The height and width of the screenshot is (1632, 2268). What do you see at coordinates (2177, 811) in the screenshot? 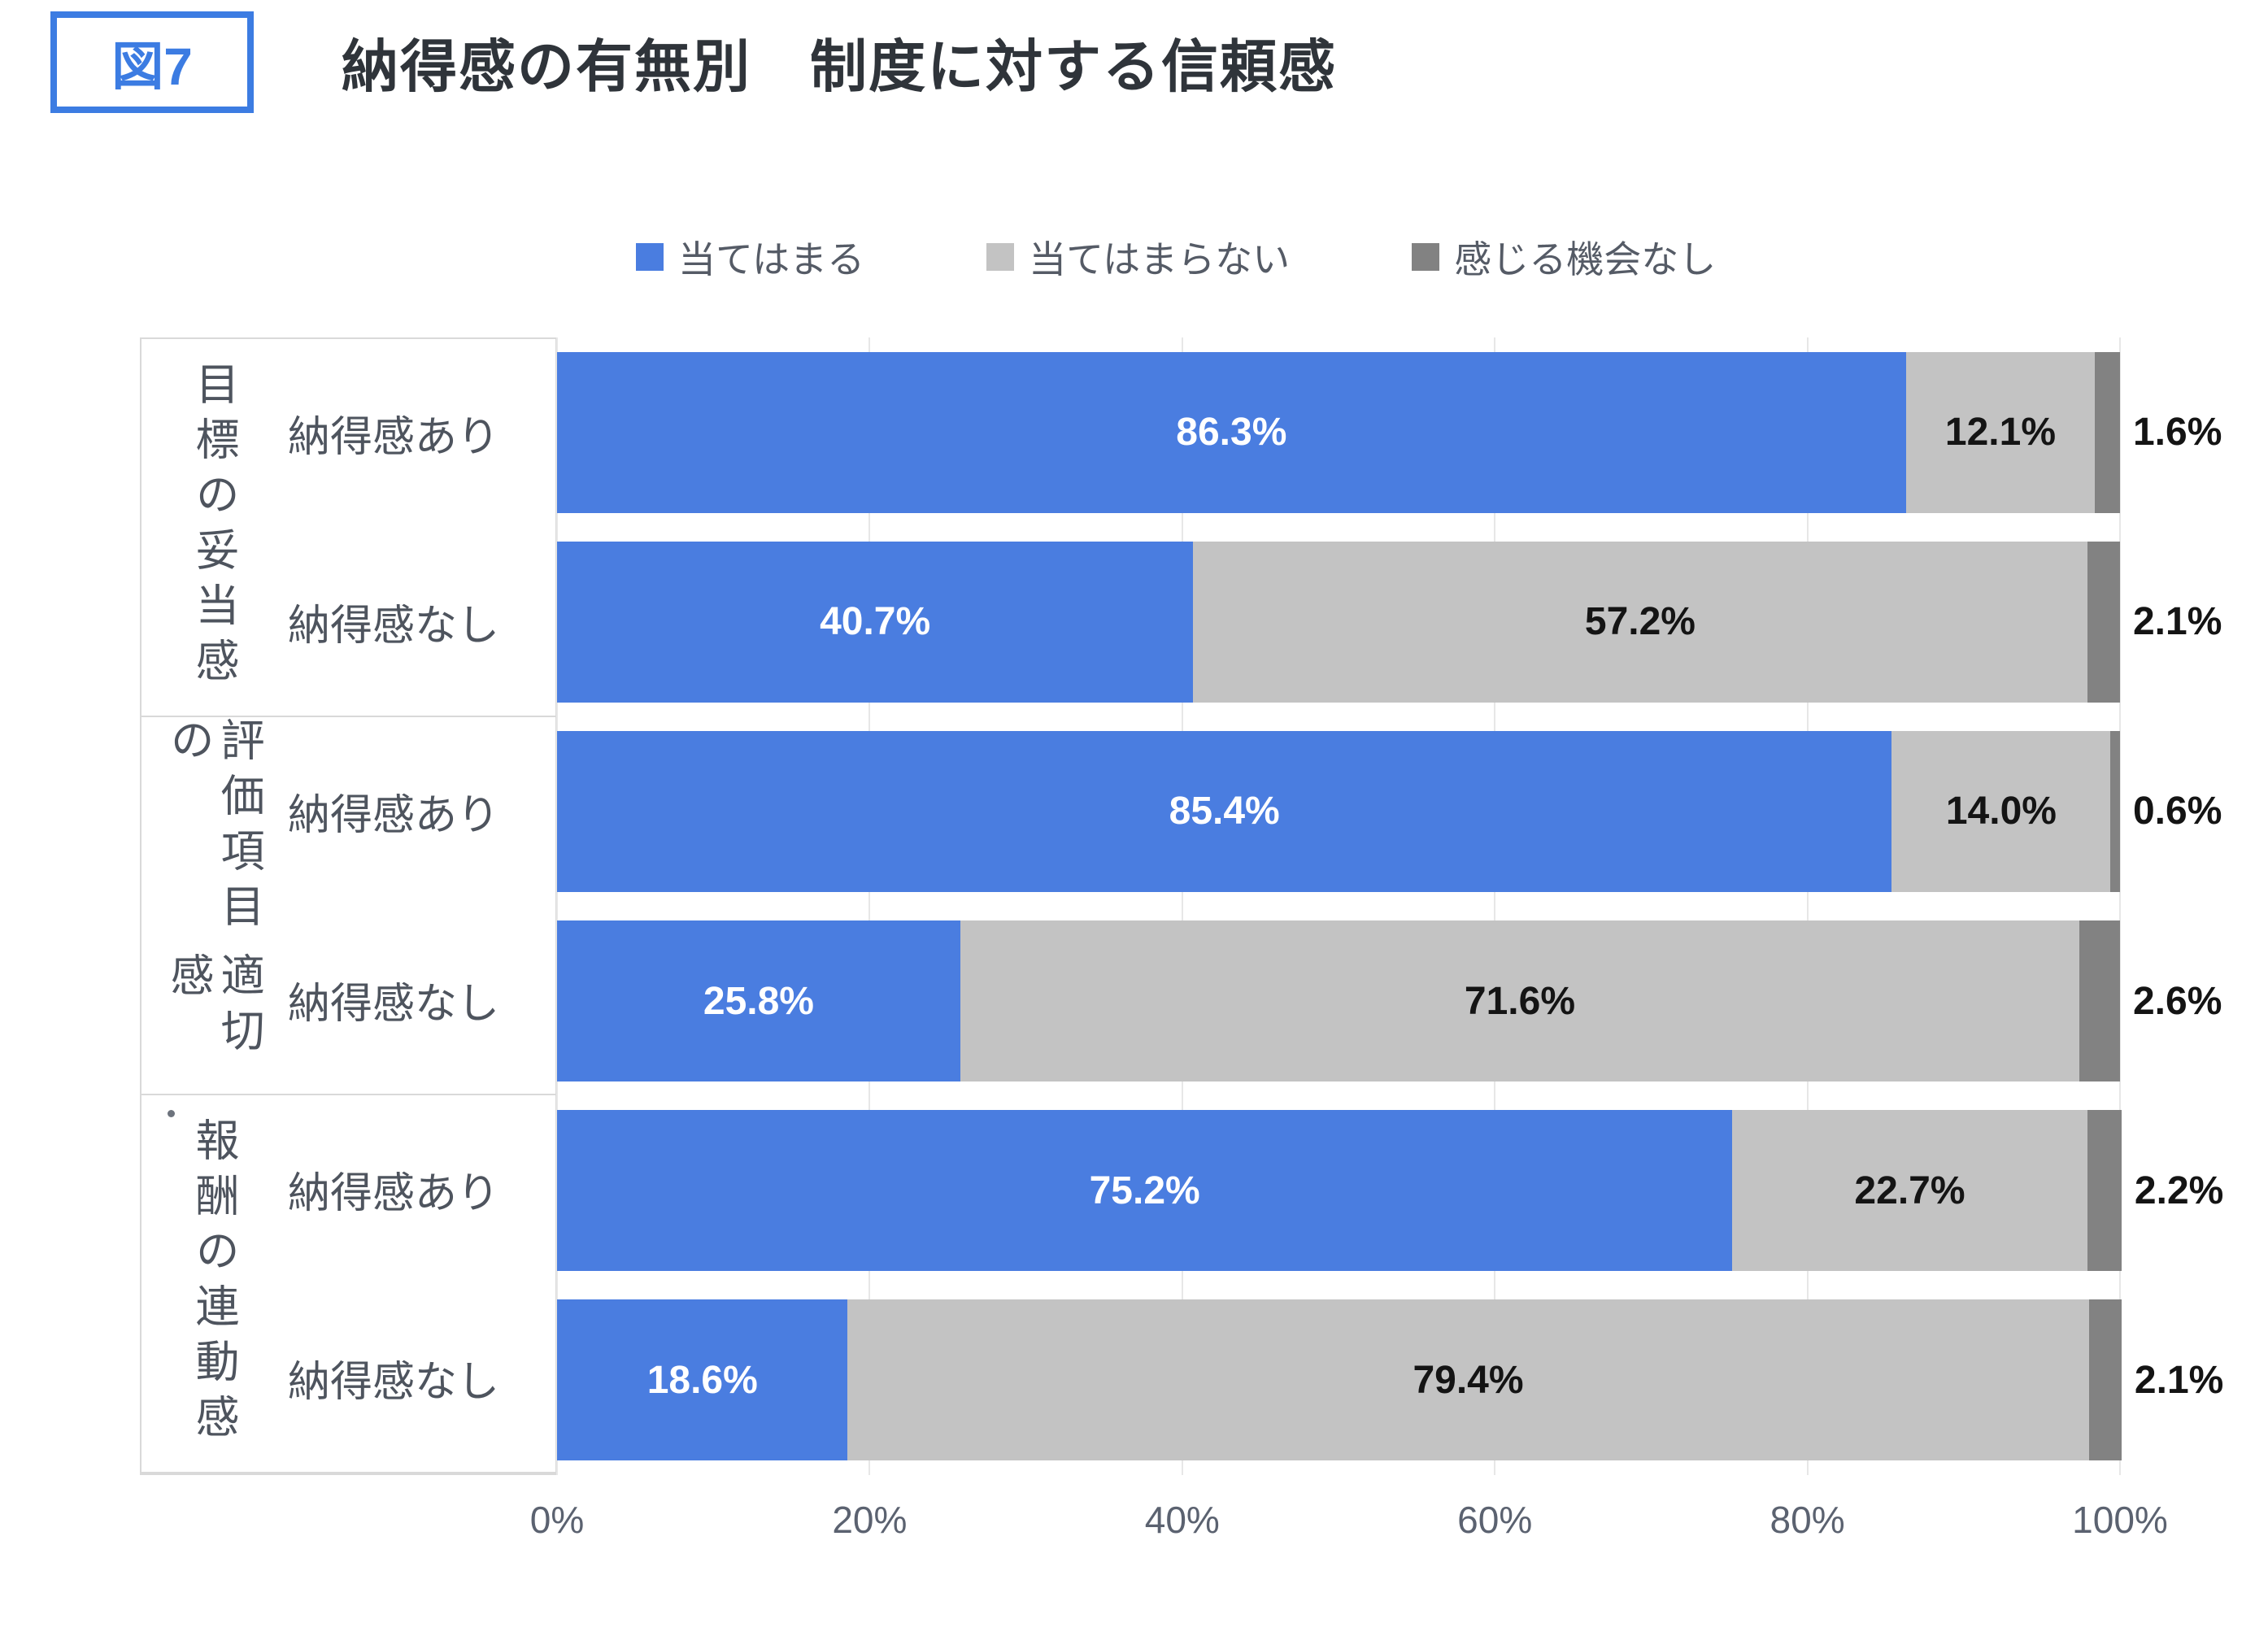
I see `outside-value-label: 0.6%` at bounding box center [2177, 811].